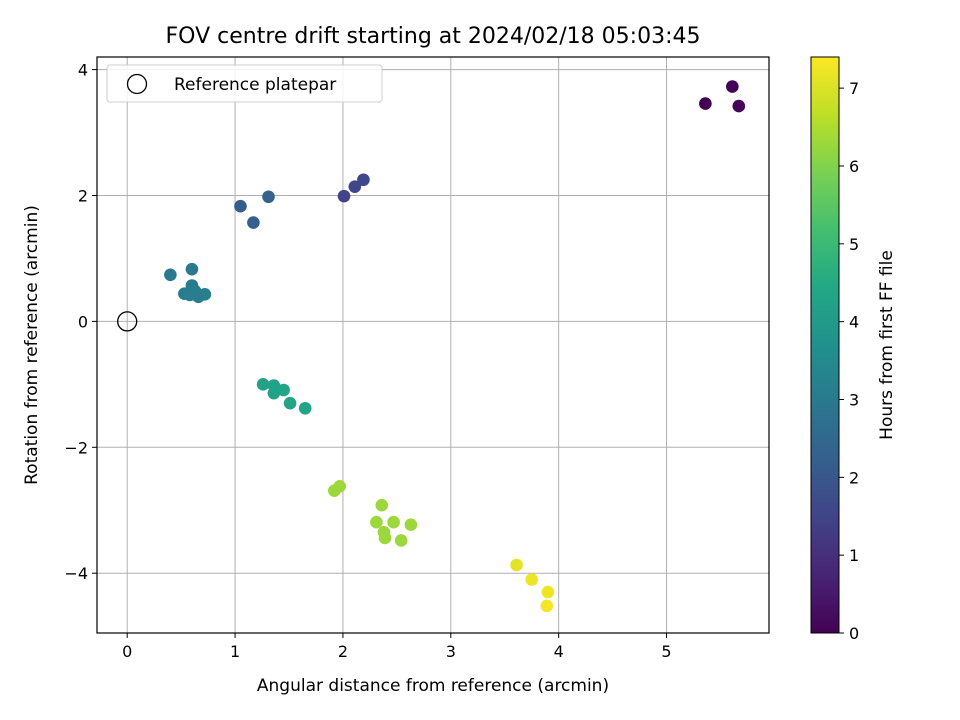  What do you see at coordinates (397, 647) in the screenshot?
I see `x-axis-ticks: 0 1 2 3 4 5` at bounding box center [397, 647].